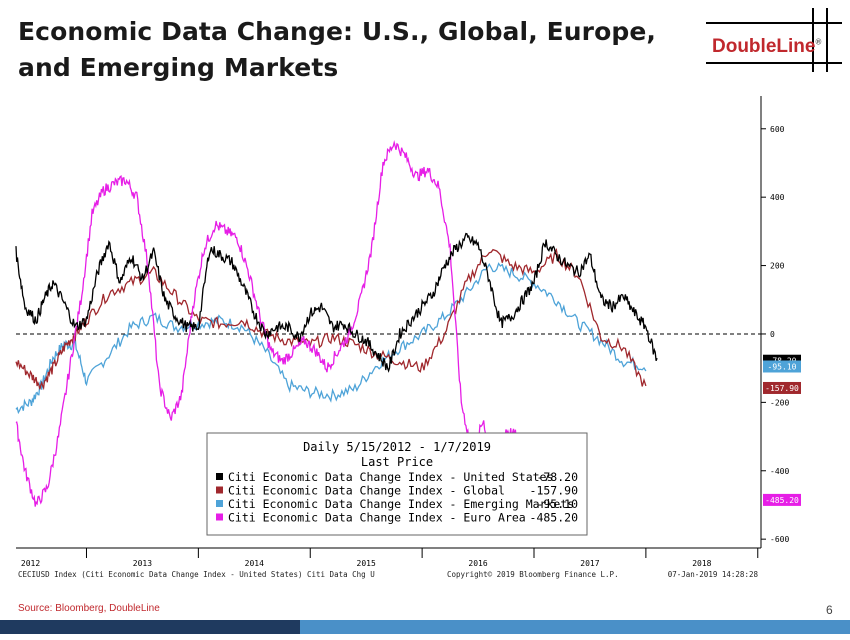  Describe the element at coordinates (366, 563) in the screenshot. I see `x-tick-label: 2015` at that location.